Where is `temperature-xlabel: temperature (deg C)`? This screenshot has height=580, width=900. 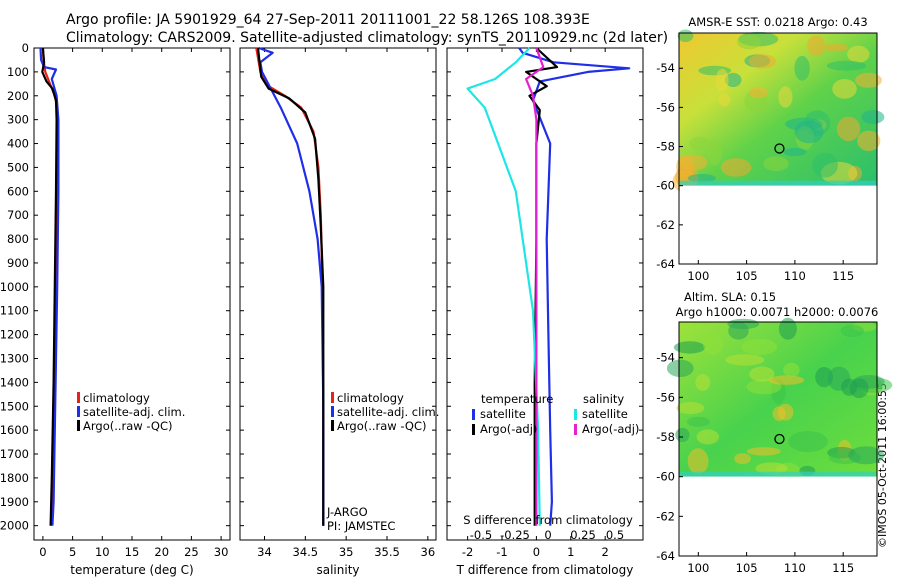 temperature-xlabel: temperature (deg C) is located at coordinates (131, 570).